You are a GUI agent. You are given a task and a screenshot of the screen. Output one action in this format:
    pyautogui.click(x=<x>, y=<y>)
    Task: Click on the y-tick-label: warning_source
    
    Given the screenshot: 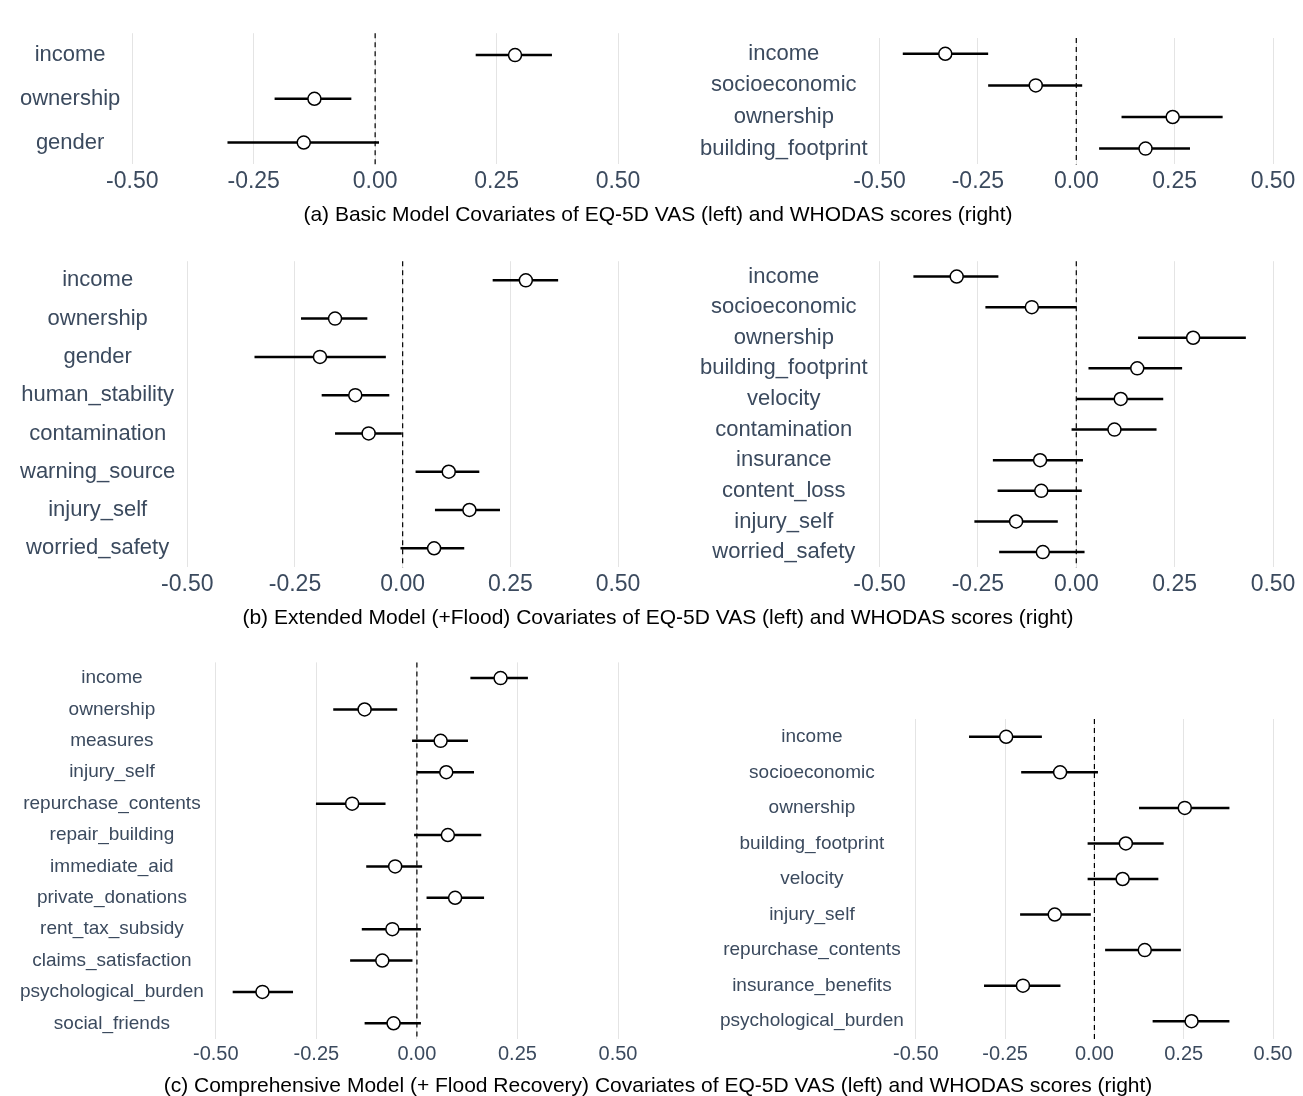 What is the action you would take?
    pyautogui.click(x=97, y=470)
    